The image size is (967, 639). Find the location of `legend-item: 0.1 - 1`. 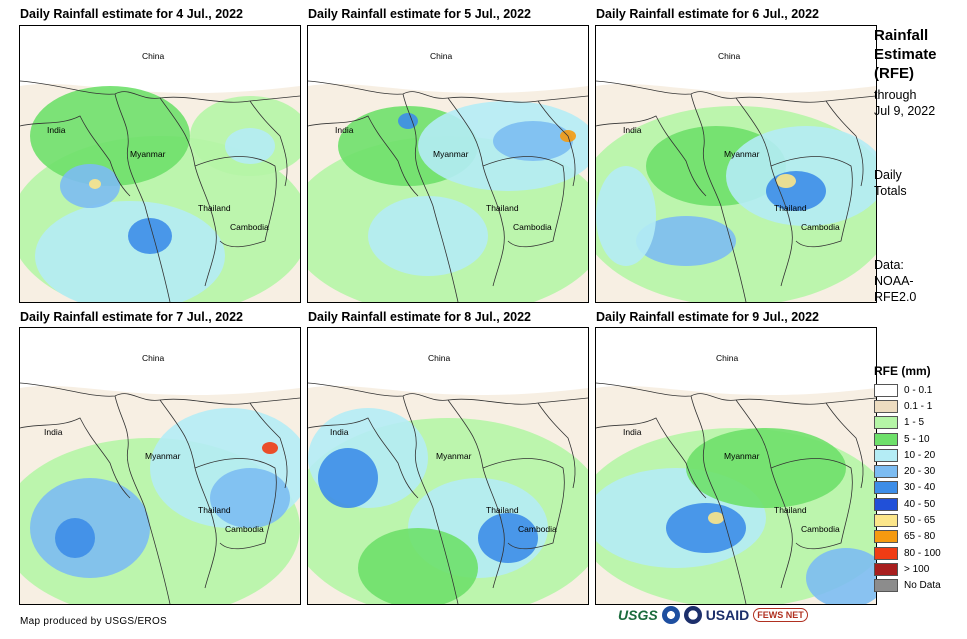

legend-item: 0.1 - 1 is located at coordinates (907, 406).